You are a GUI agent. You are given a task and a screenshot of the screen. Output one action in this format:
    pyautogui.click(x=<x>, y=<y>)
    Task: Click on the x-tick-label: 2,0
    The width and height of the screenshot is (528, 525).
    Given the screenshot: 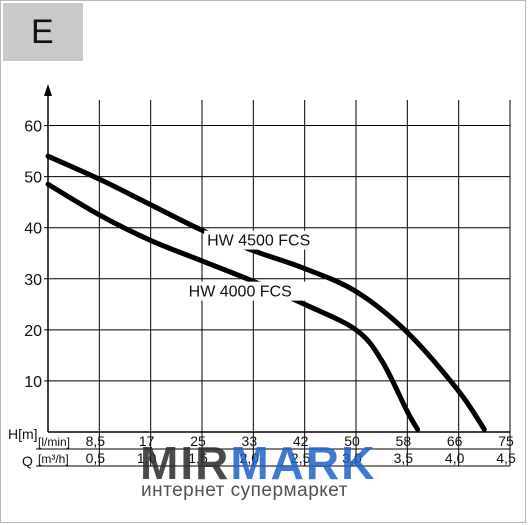 What is the action you would take?
    pyautogui.click(x=250, y=458)
    